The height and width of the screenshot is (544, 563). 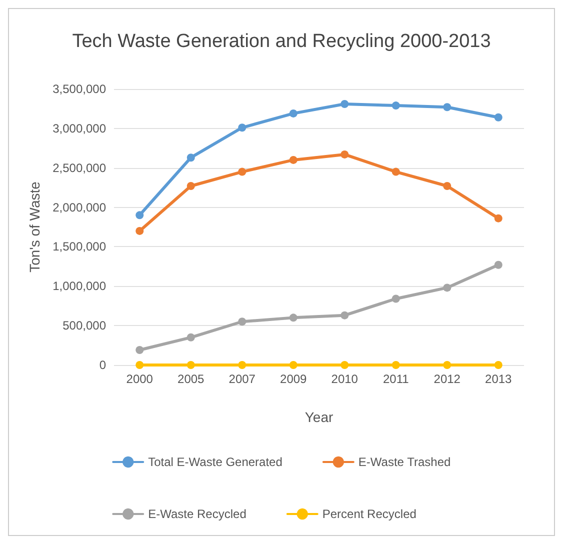 What do you see at coordinates (140, 379) in the screenshot?
I see `x-tick-label: 2000` at bounding box center [140, 379].